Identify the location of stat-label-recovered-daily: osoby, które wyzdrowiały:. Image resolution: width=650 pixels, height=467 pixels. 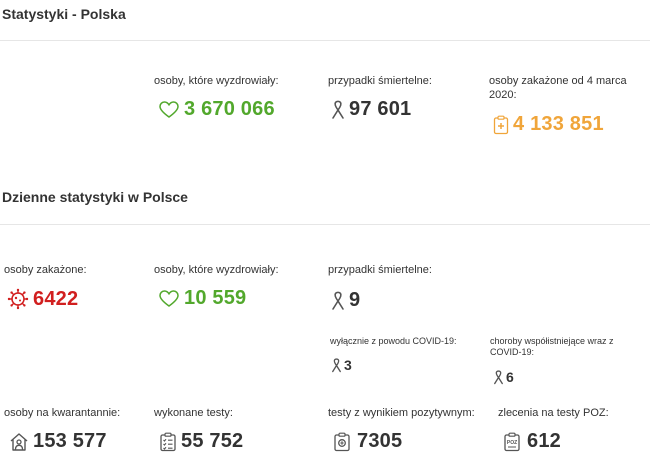
(216, 270).